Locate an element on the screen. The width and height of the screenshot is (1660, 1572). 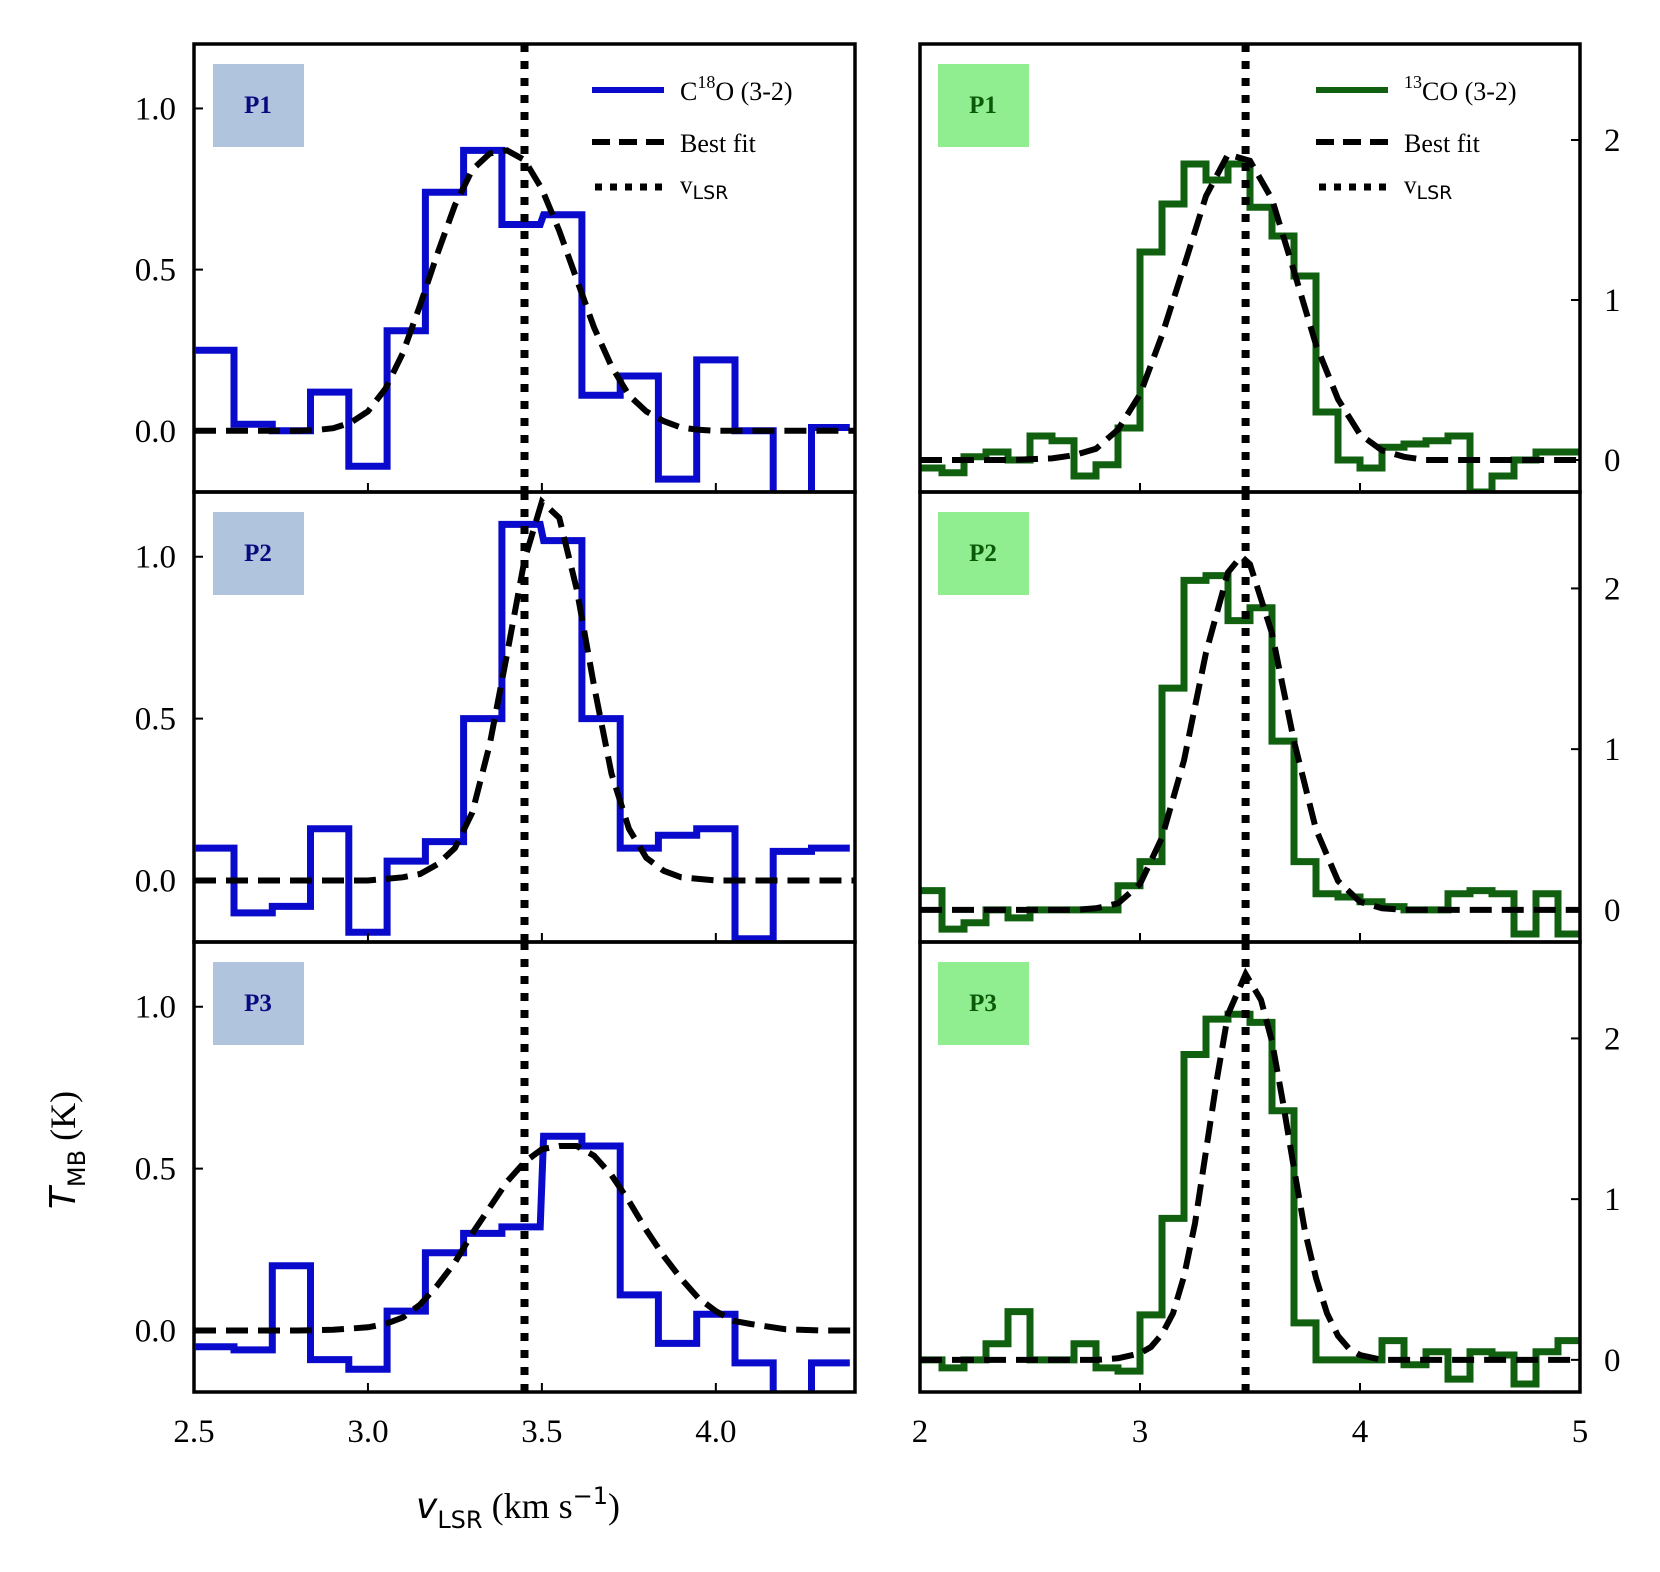
legend-right-fit-label: Best fit is located at coordinates (1442, 143).